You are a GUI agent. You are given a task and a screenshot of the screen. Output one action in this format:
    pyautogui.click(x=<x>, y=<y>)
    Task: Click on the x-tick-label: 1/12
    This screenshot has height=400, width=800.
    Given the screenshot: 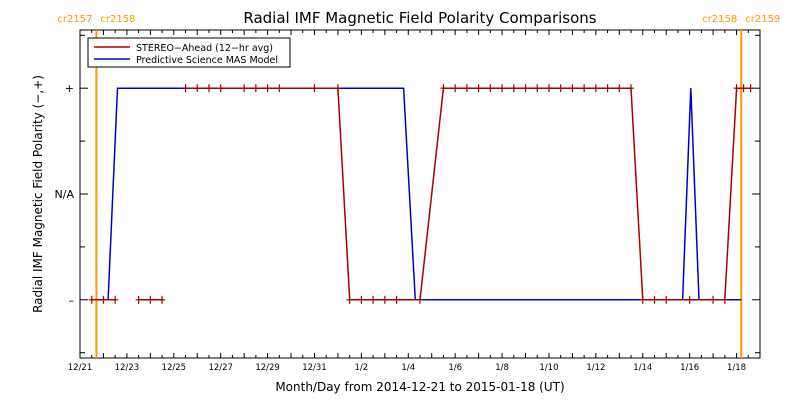 What is the action you would take?
    pyautogui.click(x=595, y=368)
    